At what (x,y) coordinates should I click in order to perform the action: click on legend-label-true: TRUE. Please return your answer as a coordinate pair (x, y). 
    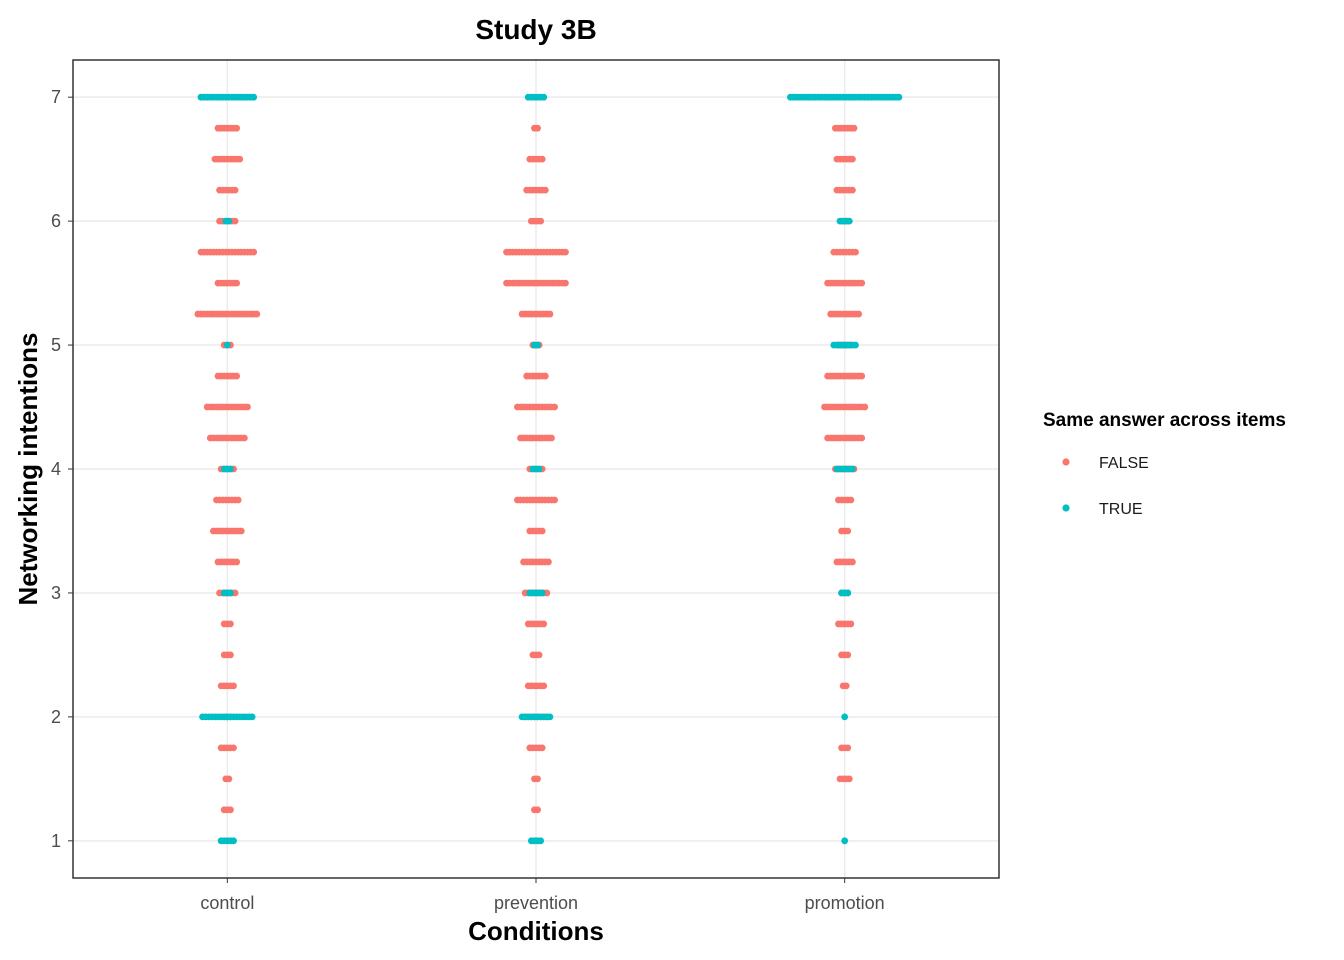
    Looking at the image, I should click on (1121, 509).